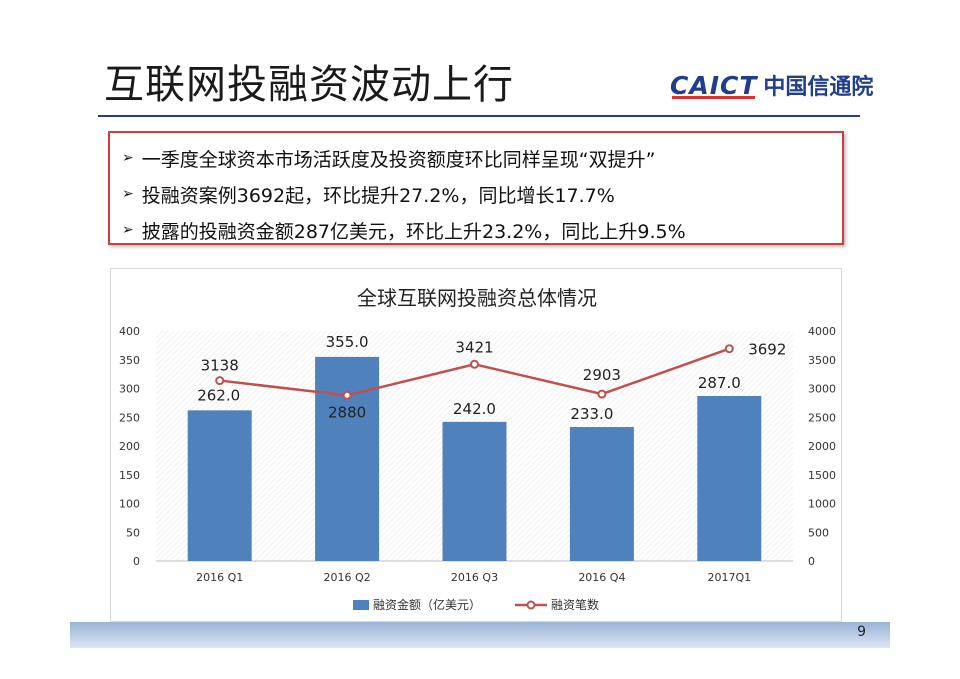 The image size is (960, 679). I want to click on y-left-tick-label: 0, so click(136, 561).